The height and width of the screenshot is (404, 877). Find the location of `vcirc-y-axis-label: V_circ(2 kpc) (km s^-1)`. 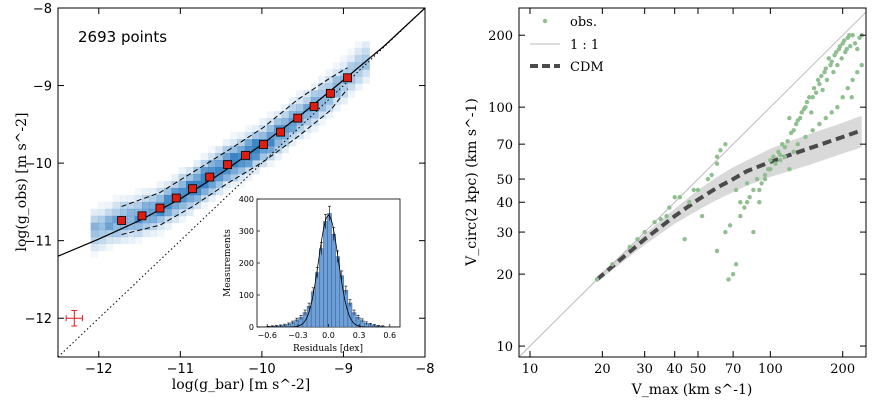

vcirc-y-axis-label: V_circ(2 kpc) (km s^-1) is located at coordinates (472, 182).